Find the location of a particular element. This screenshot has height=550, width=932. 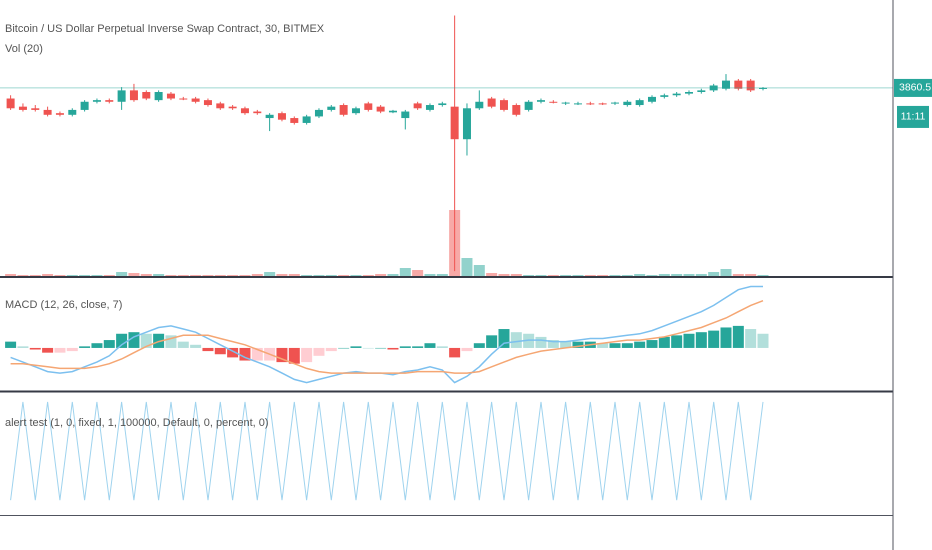

last-price-label: 3860.5 is located at coordinates (915, 88).